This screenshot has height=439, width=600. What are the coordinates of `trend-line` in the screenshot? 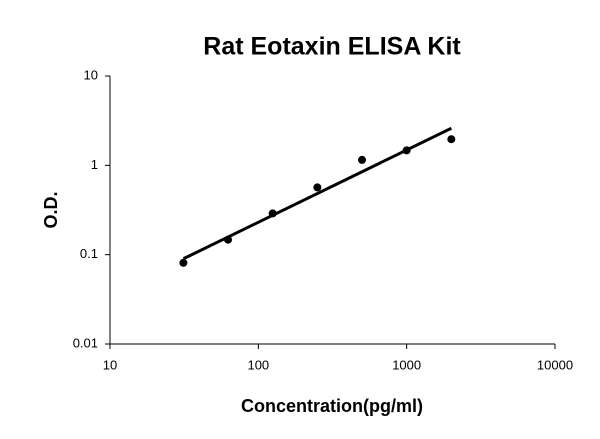 It's located at (317, 193).